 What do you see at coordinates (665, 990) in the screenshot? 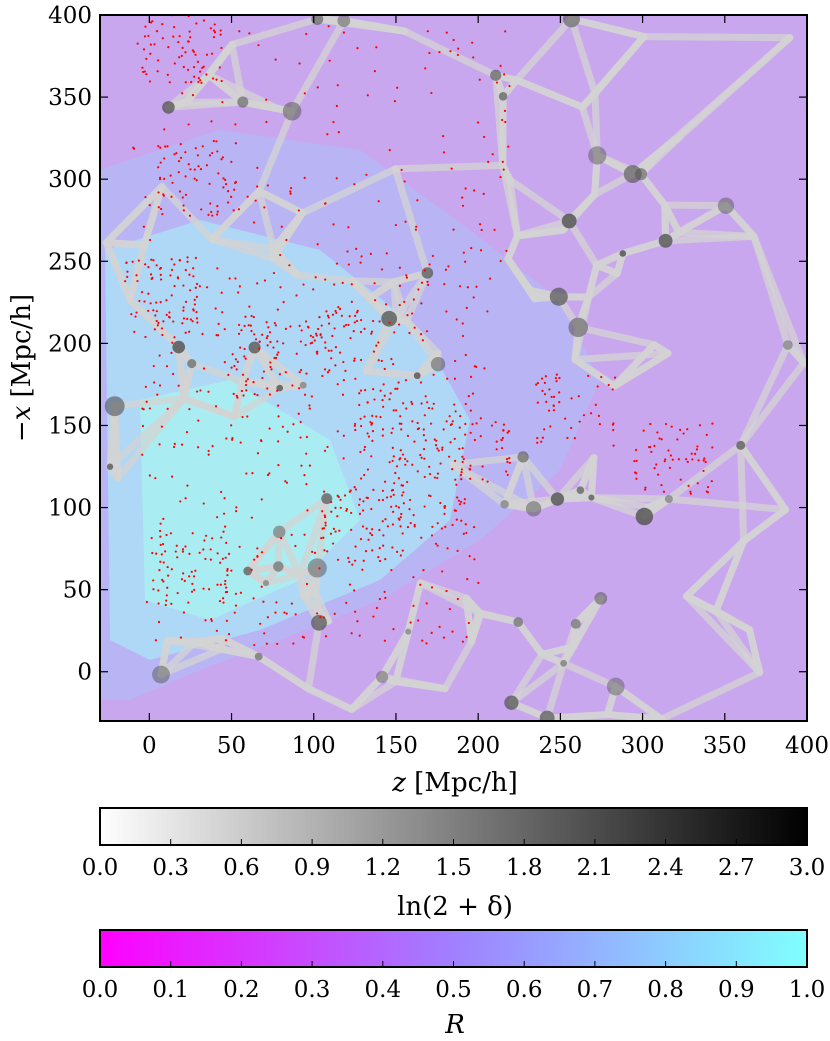
I see `colorbar-tick-label: 0.8` at bounding box center [665, 990].